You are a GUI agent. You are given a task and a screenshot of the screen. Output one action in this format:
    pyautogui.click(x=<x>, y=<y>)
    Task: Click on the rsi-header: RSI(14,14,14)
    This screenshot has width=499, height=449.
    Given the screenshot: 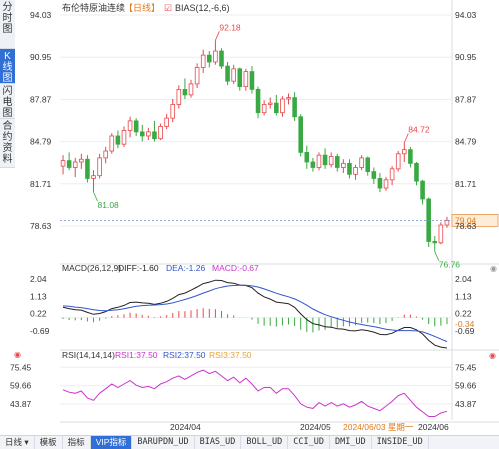 What is the action you would take?
    pyautogui.click(x=88, y=355)
    